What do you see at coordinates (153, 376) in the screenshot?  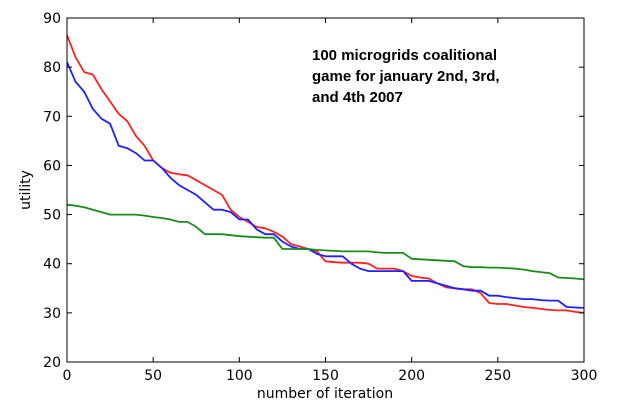 I see `x-tick-label: 50` at bounding box center [153, 376].